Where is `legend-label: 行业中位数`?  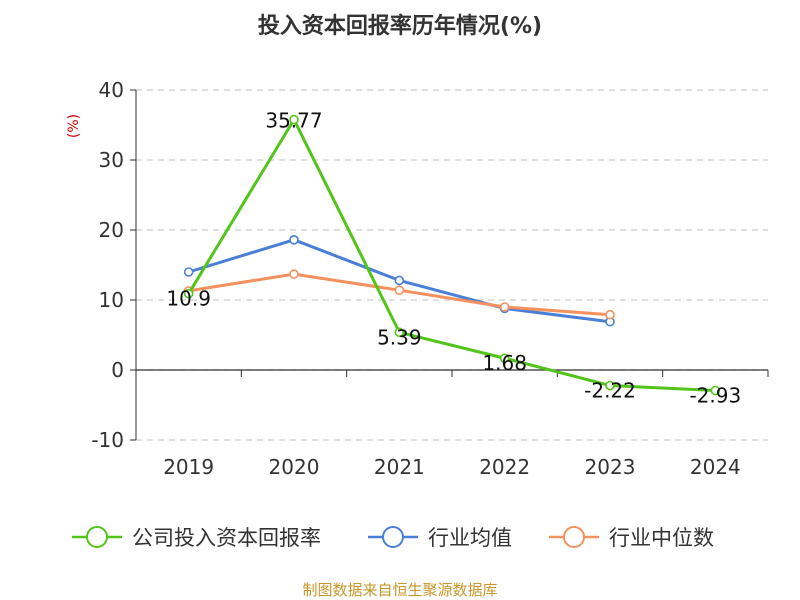 legend-label: 行业中位数 is located at coordinates (661, 538).